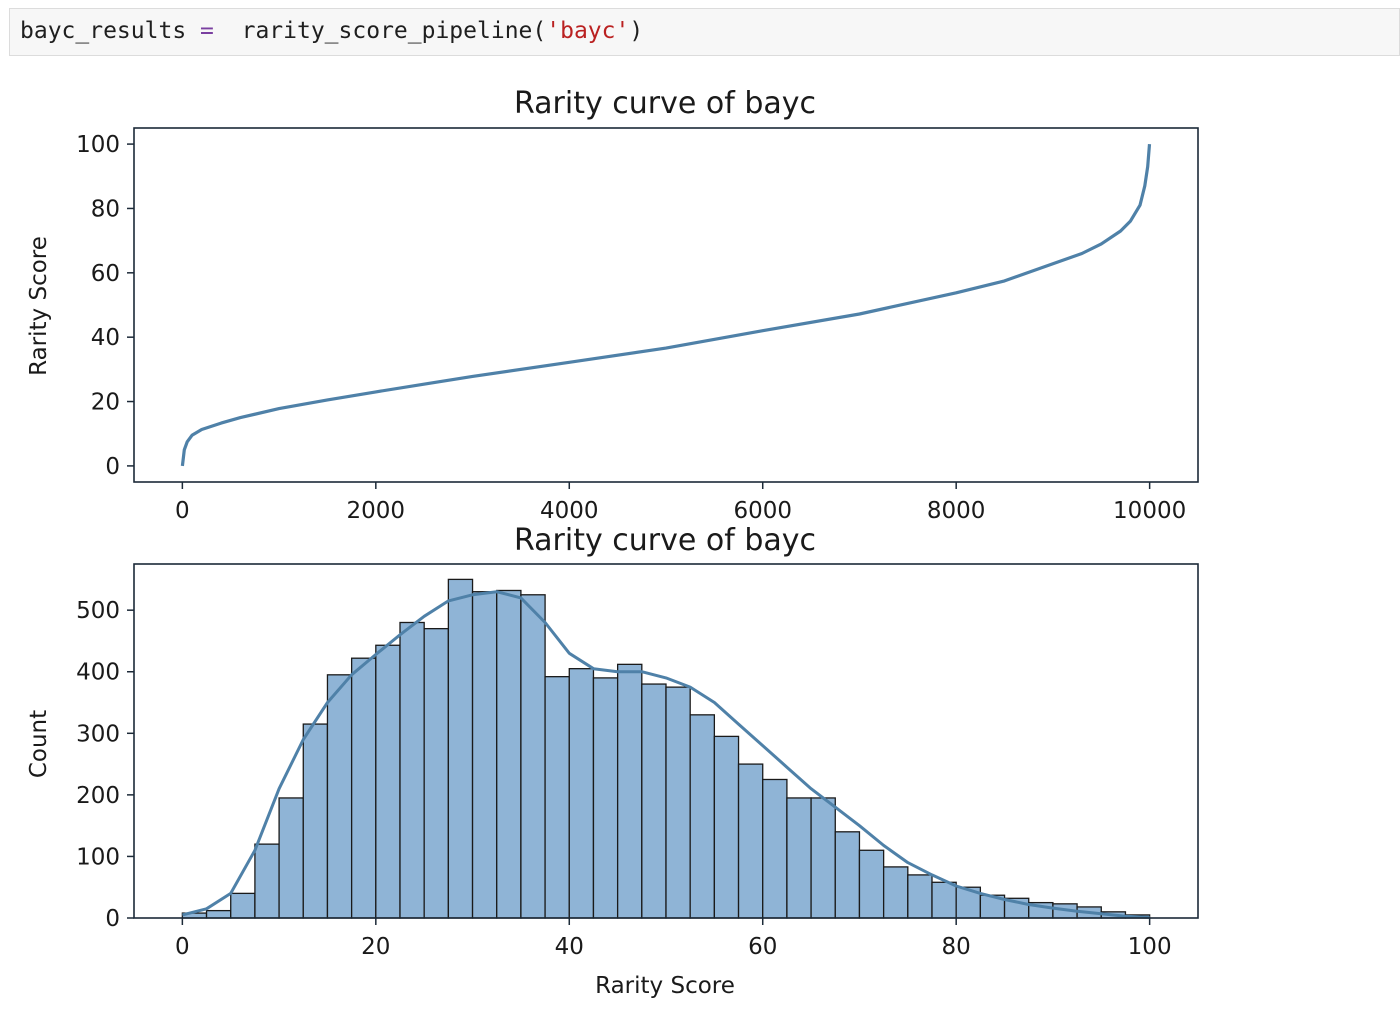 The height and width of the screenshot is (1023, 1400). What do you see at coordinates (665, 986) in the screenshot?
I see `chart2-xlabel: Rarity Score` at bounding box center [665, 986].